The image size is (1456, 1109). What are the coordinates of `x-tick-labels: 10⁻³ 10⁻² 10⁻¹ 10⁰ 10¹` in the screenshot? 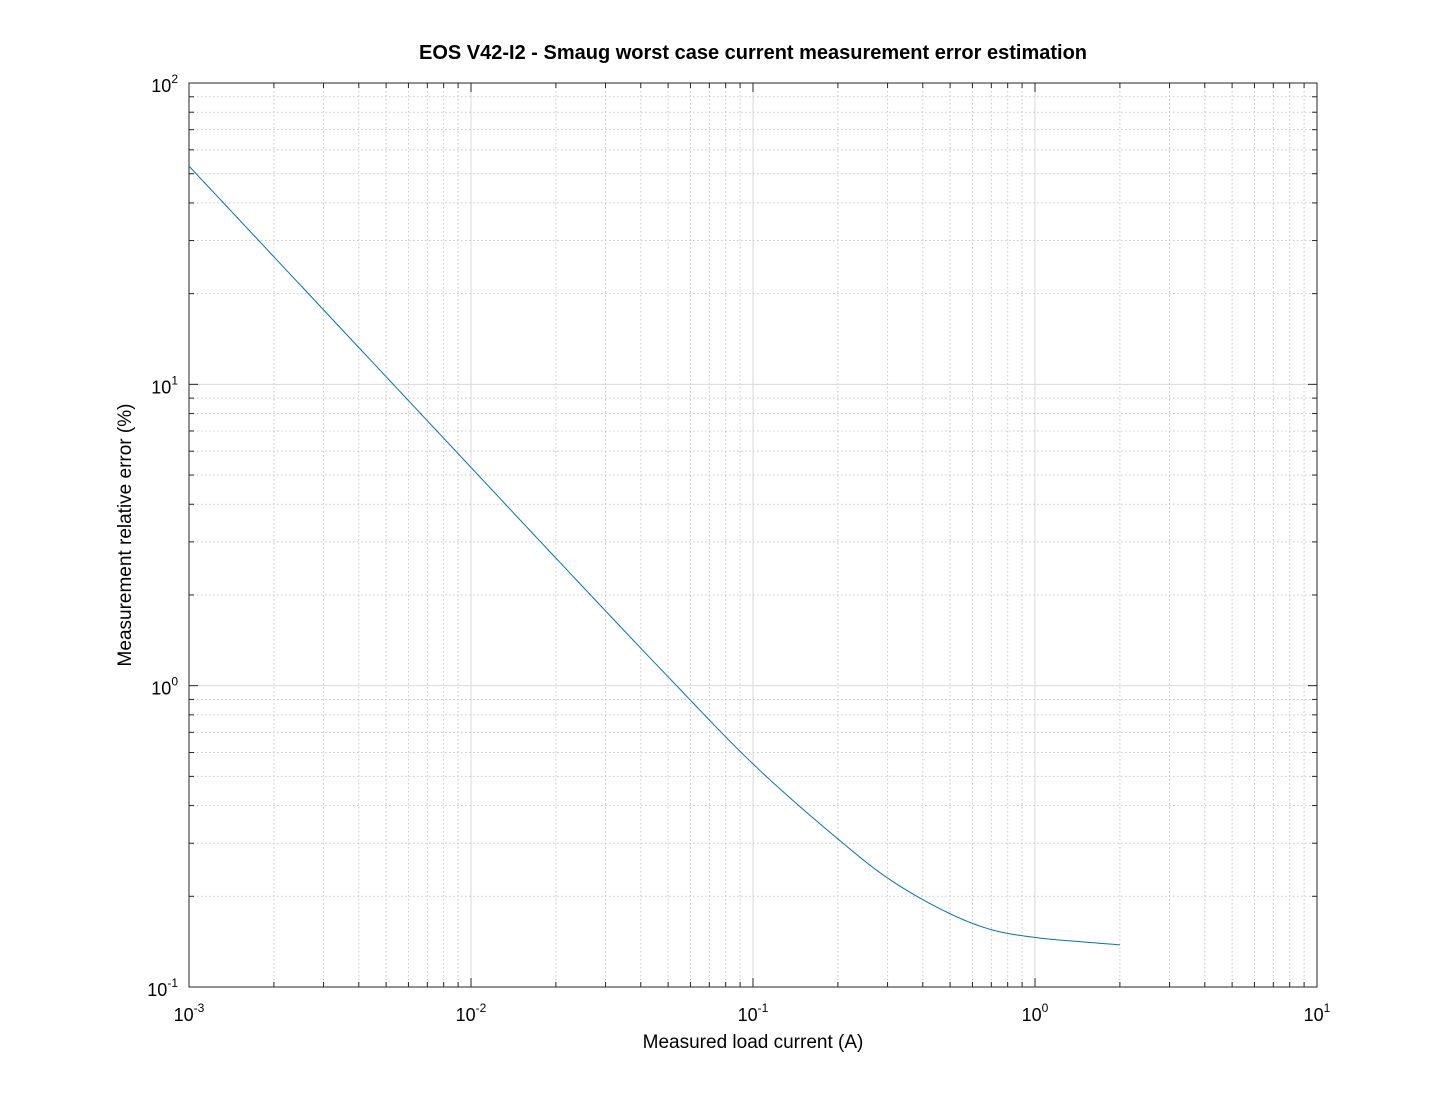 It's located at (752, 1013).